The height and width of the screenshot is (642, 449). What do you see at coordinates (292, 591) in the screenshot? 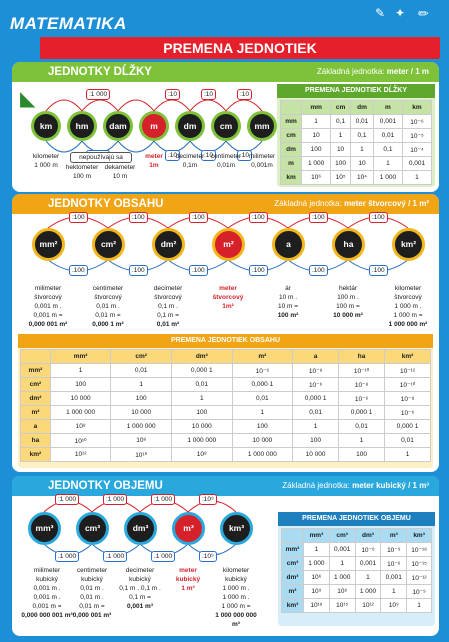
I see `table-row-header: m³` at bounding box center [292, 591].